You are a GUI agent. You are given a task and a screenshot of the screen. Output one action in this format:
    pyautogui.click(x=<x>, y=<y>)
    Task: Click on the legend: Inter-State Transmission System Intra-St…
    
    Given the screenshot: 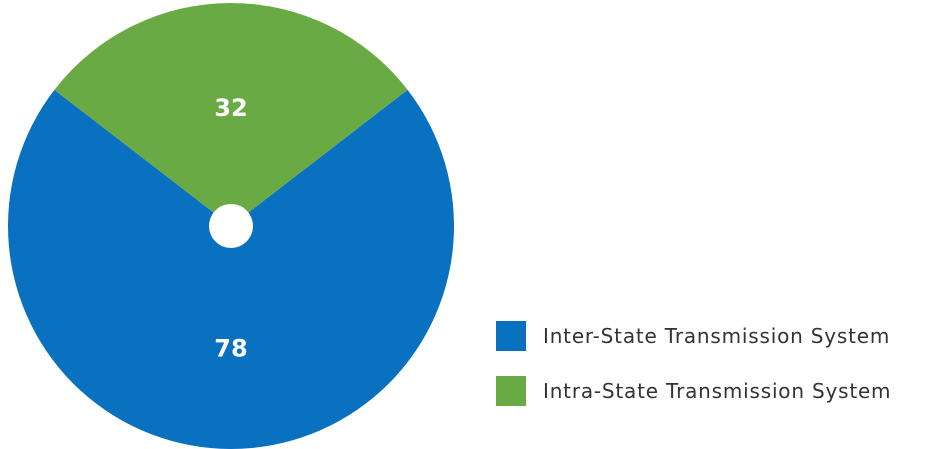 What is the action you would take?
    pyautogui.click(x=716, y=375)
    